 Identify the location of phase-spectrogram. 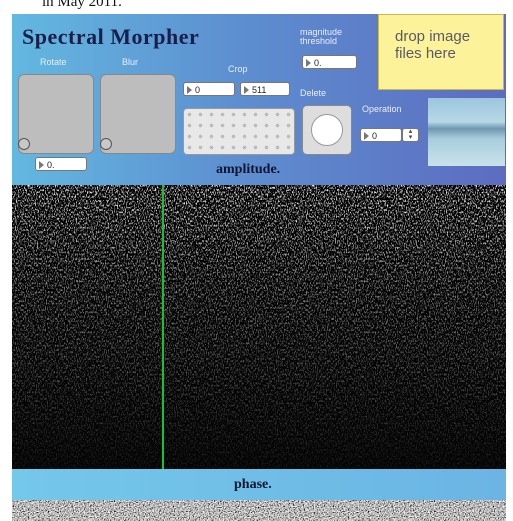
(259, 510).